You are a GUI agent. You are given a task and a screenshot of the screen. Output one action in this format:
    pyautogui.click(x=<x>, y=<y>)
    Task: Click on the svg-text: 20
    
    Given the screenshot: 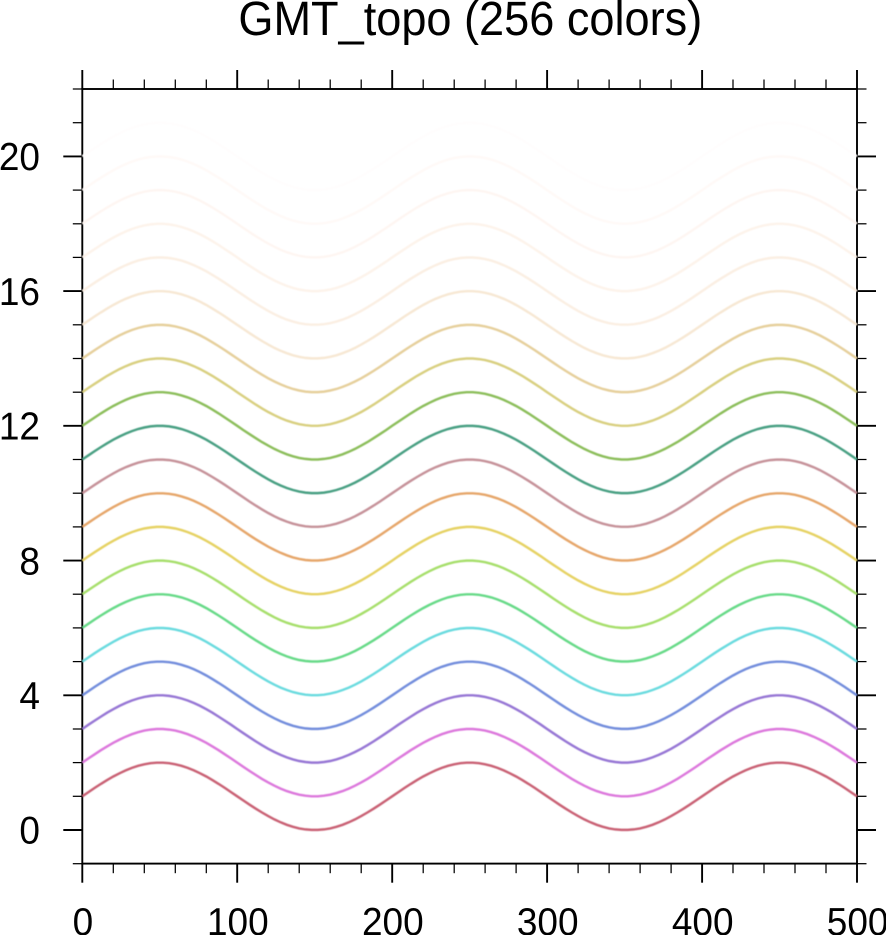 What is the action you would take?
    pyautogui.click(x=20, y=156)
    